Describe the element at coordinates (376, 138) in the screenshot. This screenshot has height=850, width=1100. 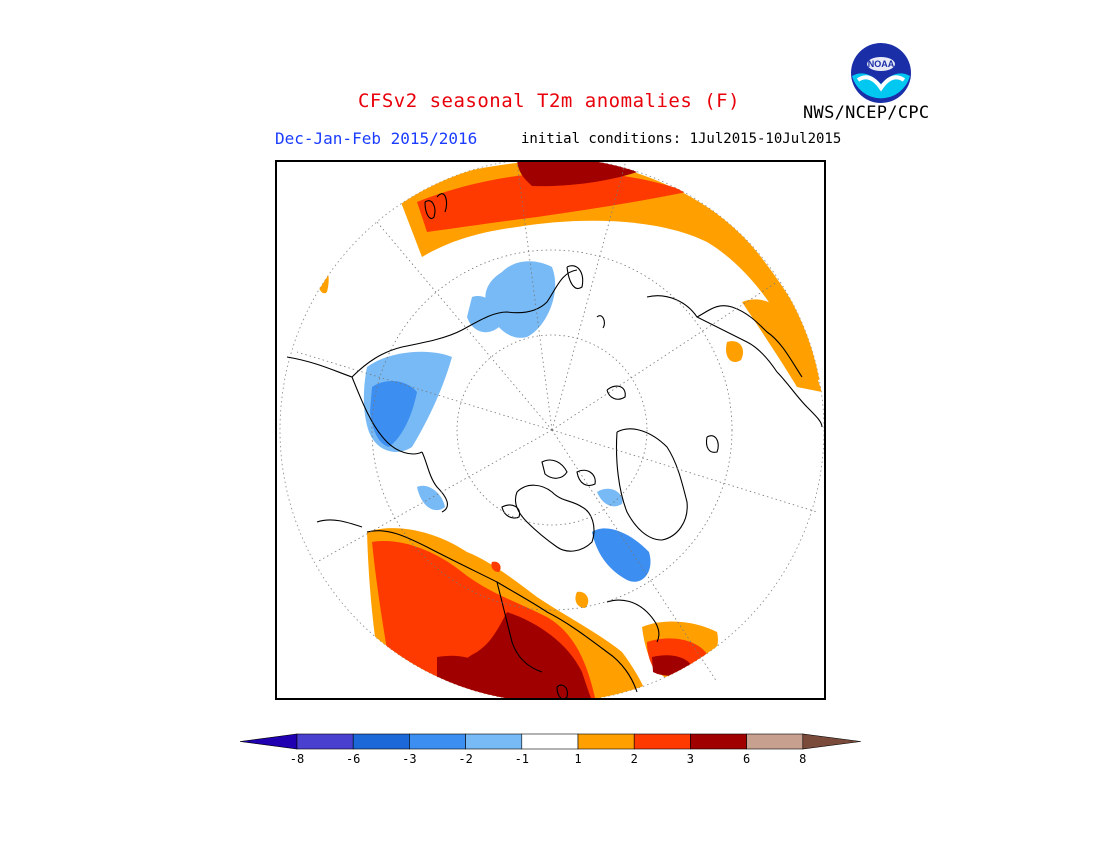
I see `forecast-period: Dec-Jan-Feb 2015/2016` at that location.